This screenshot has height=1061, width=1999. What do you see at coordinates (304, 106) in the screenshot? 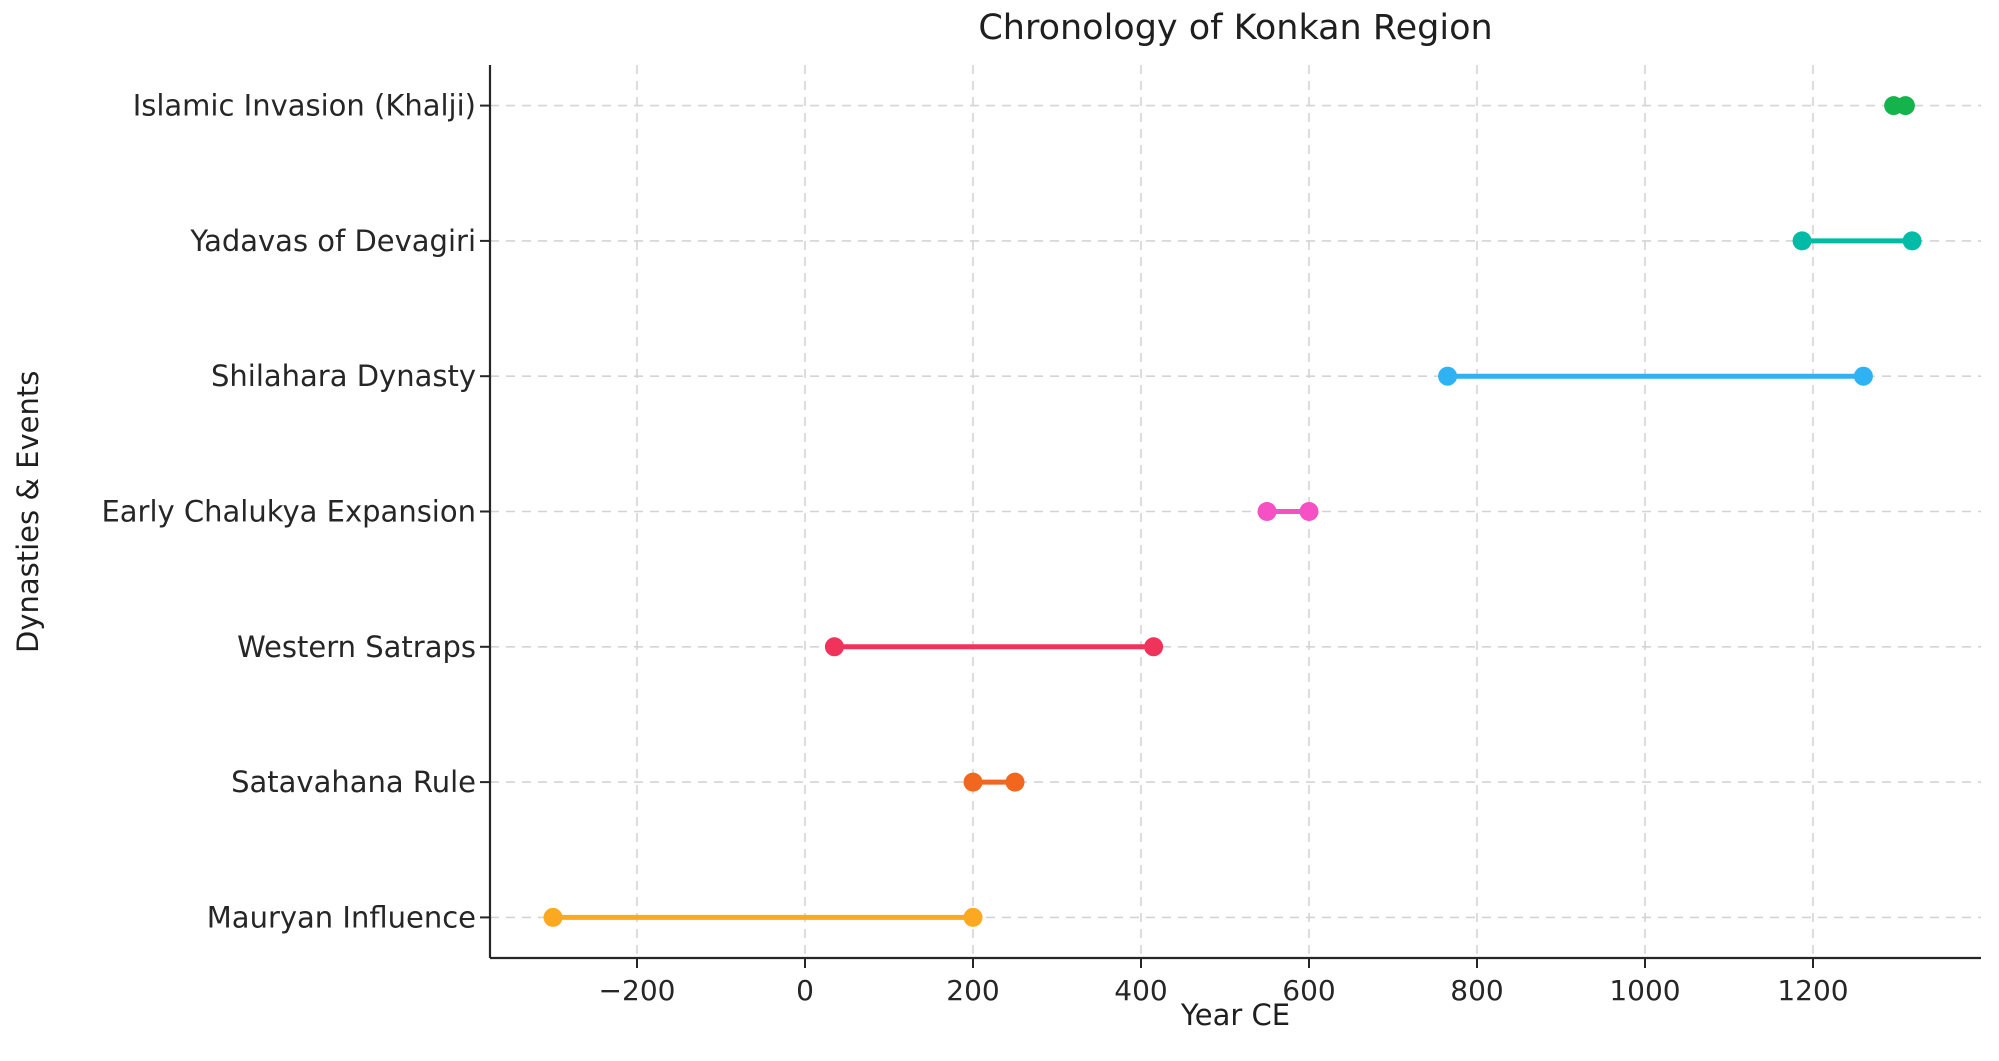
I see `y-tick-label: Islamic Invasion (Khalji)` at bounding box center [304, 106].